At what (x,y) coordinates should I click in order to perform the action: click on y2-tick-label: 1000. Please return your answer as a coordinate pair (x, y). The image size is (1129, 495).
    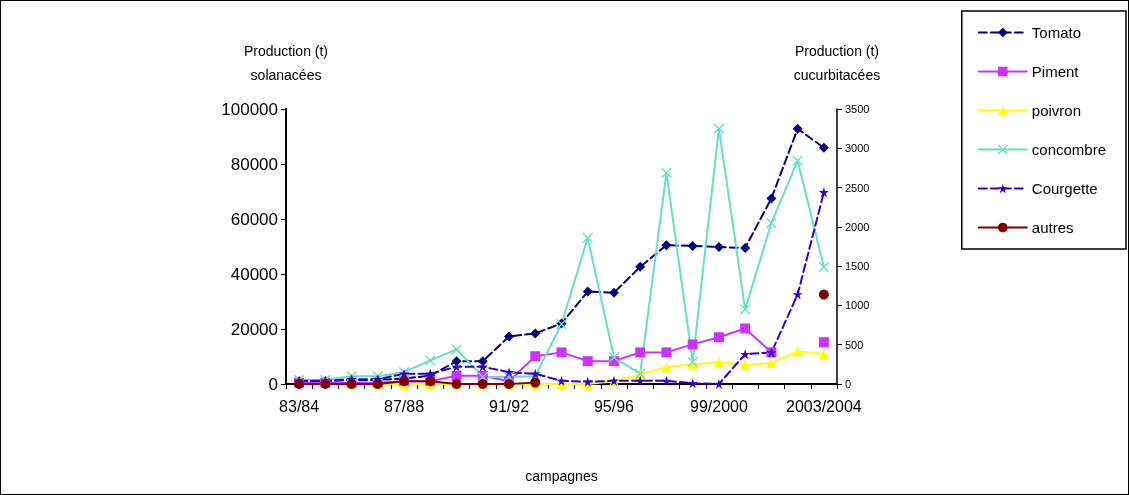
    Looking at the image, I should click on (857, 305).